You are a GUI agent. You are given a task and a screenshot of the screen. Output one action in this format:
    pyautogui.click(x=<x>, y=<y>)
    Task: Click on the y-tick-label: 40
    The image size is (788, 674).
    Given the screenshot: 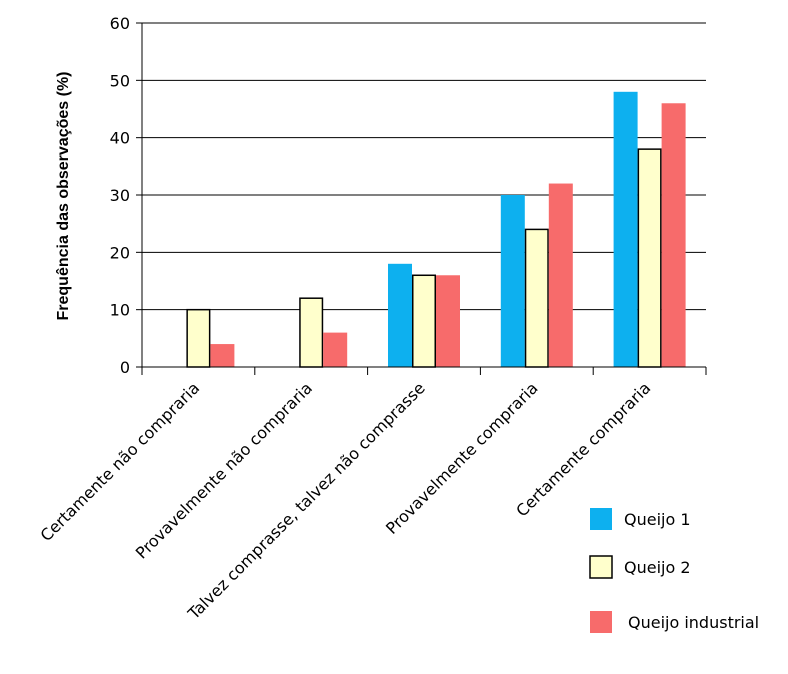 What is the action you would take?
    pyautogui.click(x=120, y=138)
    